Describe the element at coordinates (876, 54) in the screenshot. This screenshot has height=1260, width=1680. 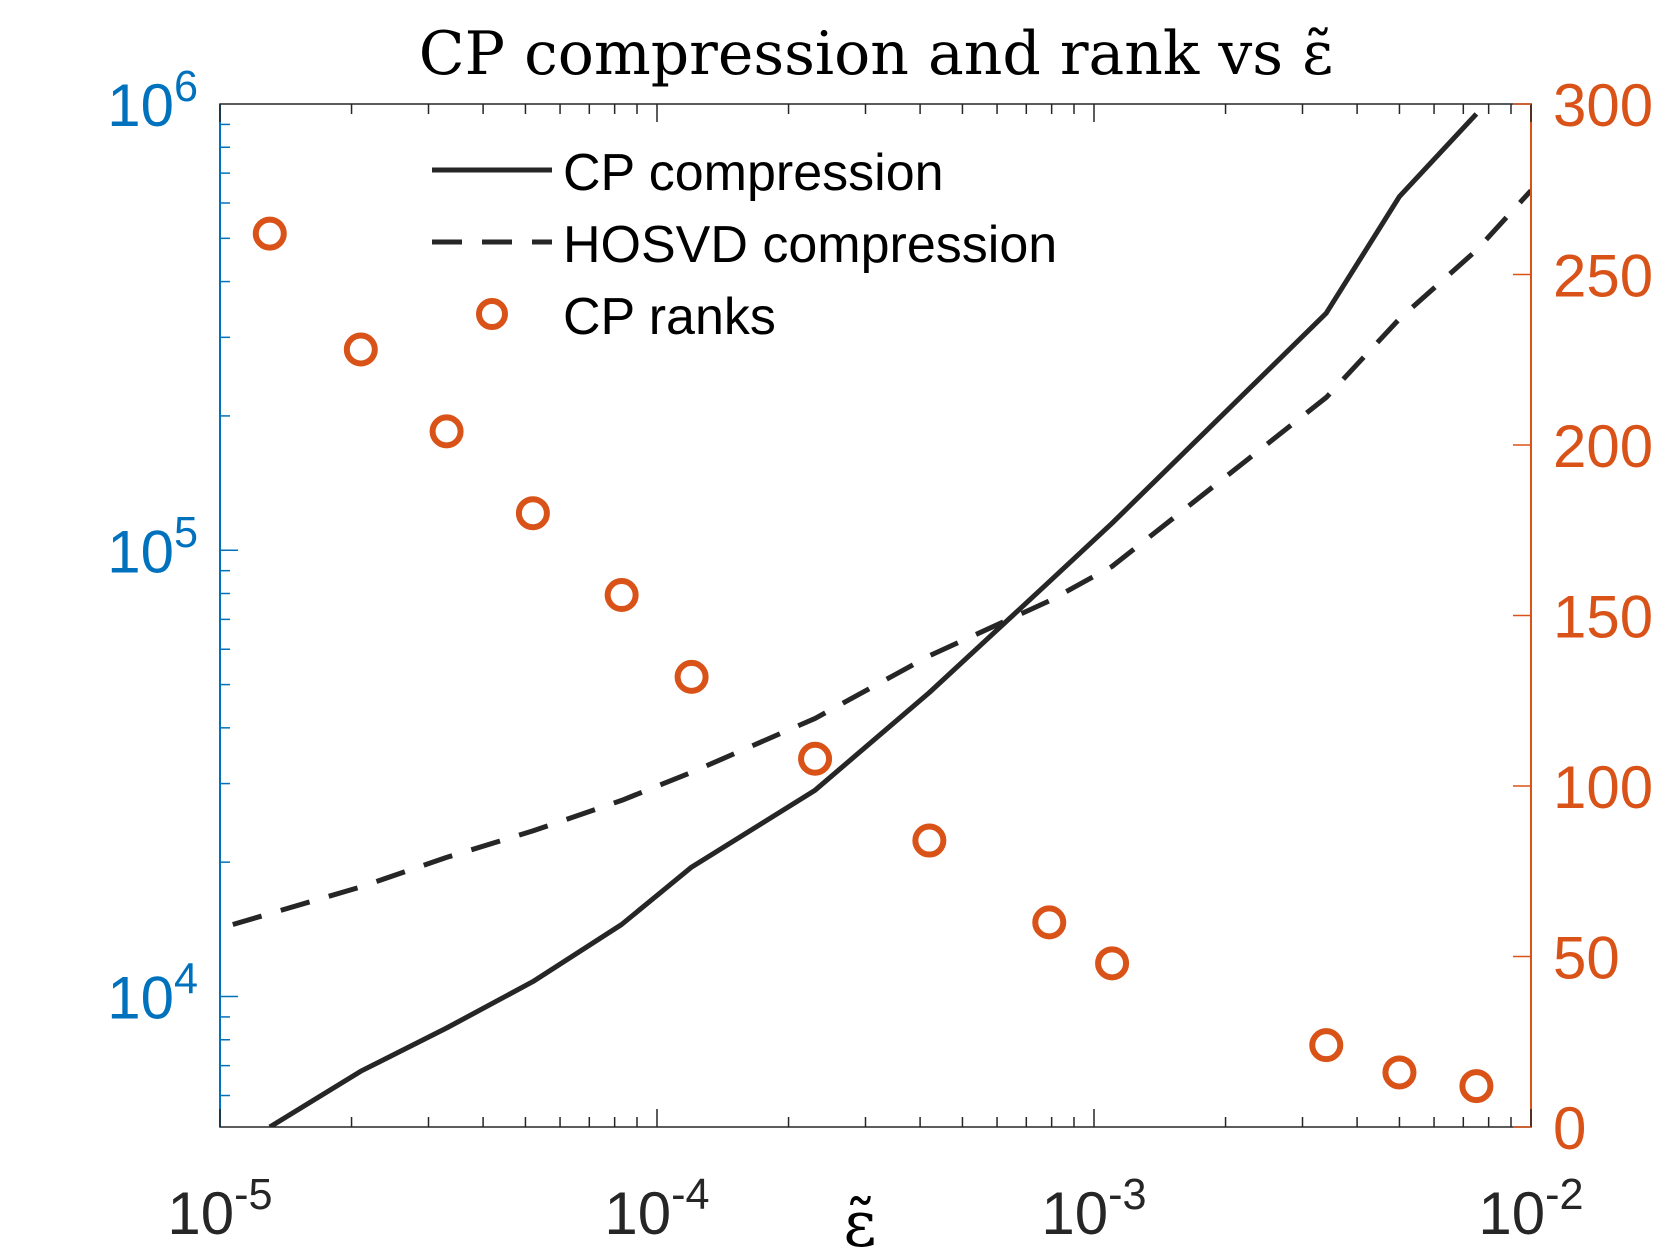
I see `chart-title: CP compression and rank vs ε̃` at that location.